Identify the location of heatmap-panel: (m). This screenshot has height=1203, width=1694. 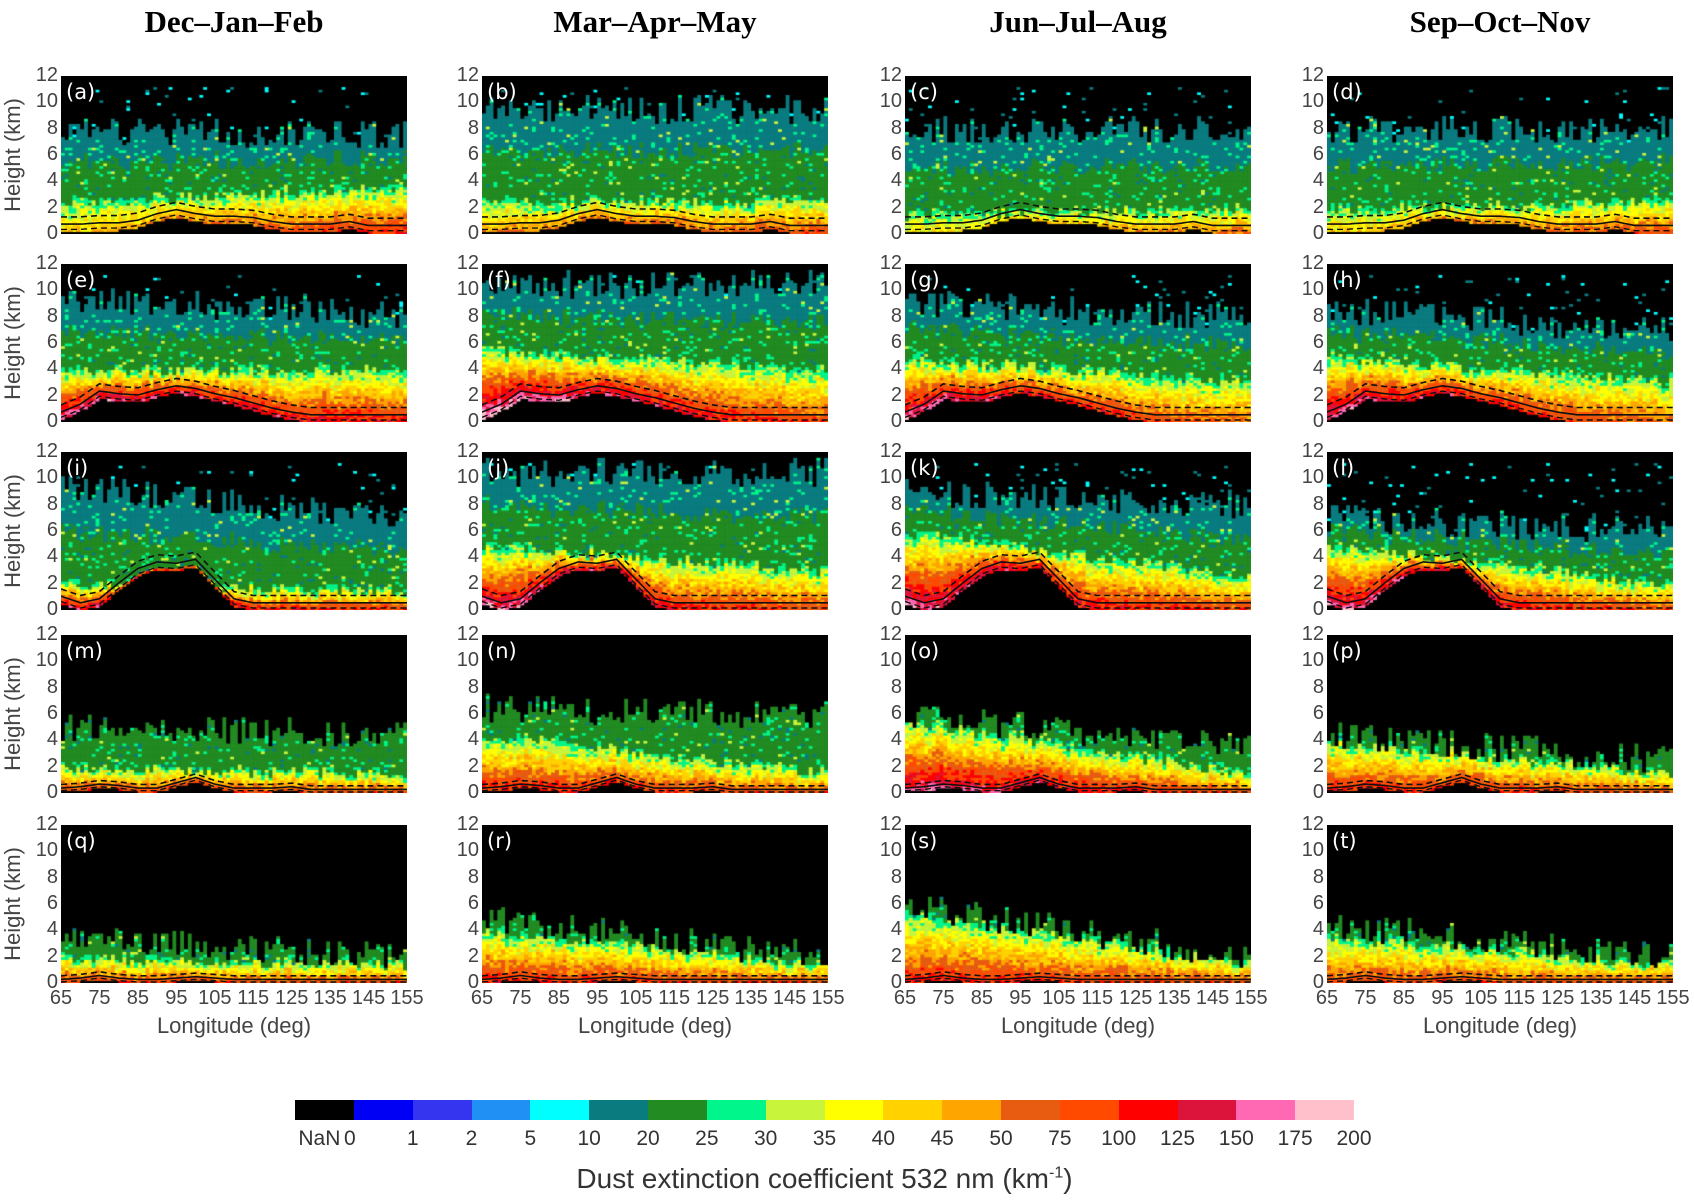
(234, 714).